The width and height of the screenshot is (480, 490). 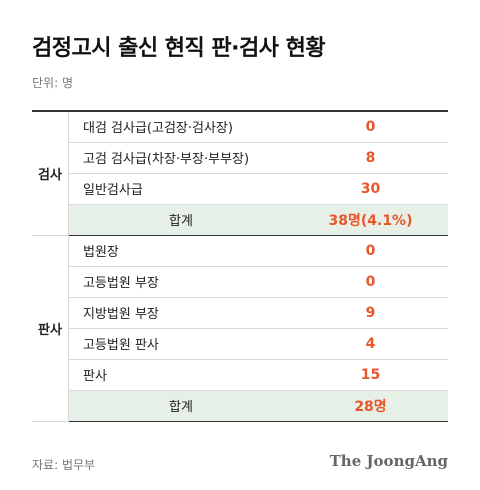 What do you see at coordinates (179, 48) in the screenshot?
I see `page-title: 검정고시 출신 현직 판·검사 현황` at bounding box center [179, 48].